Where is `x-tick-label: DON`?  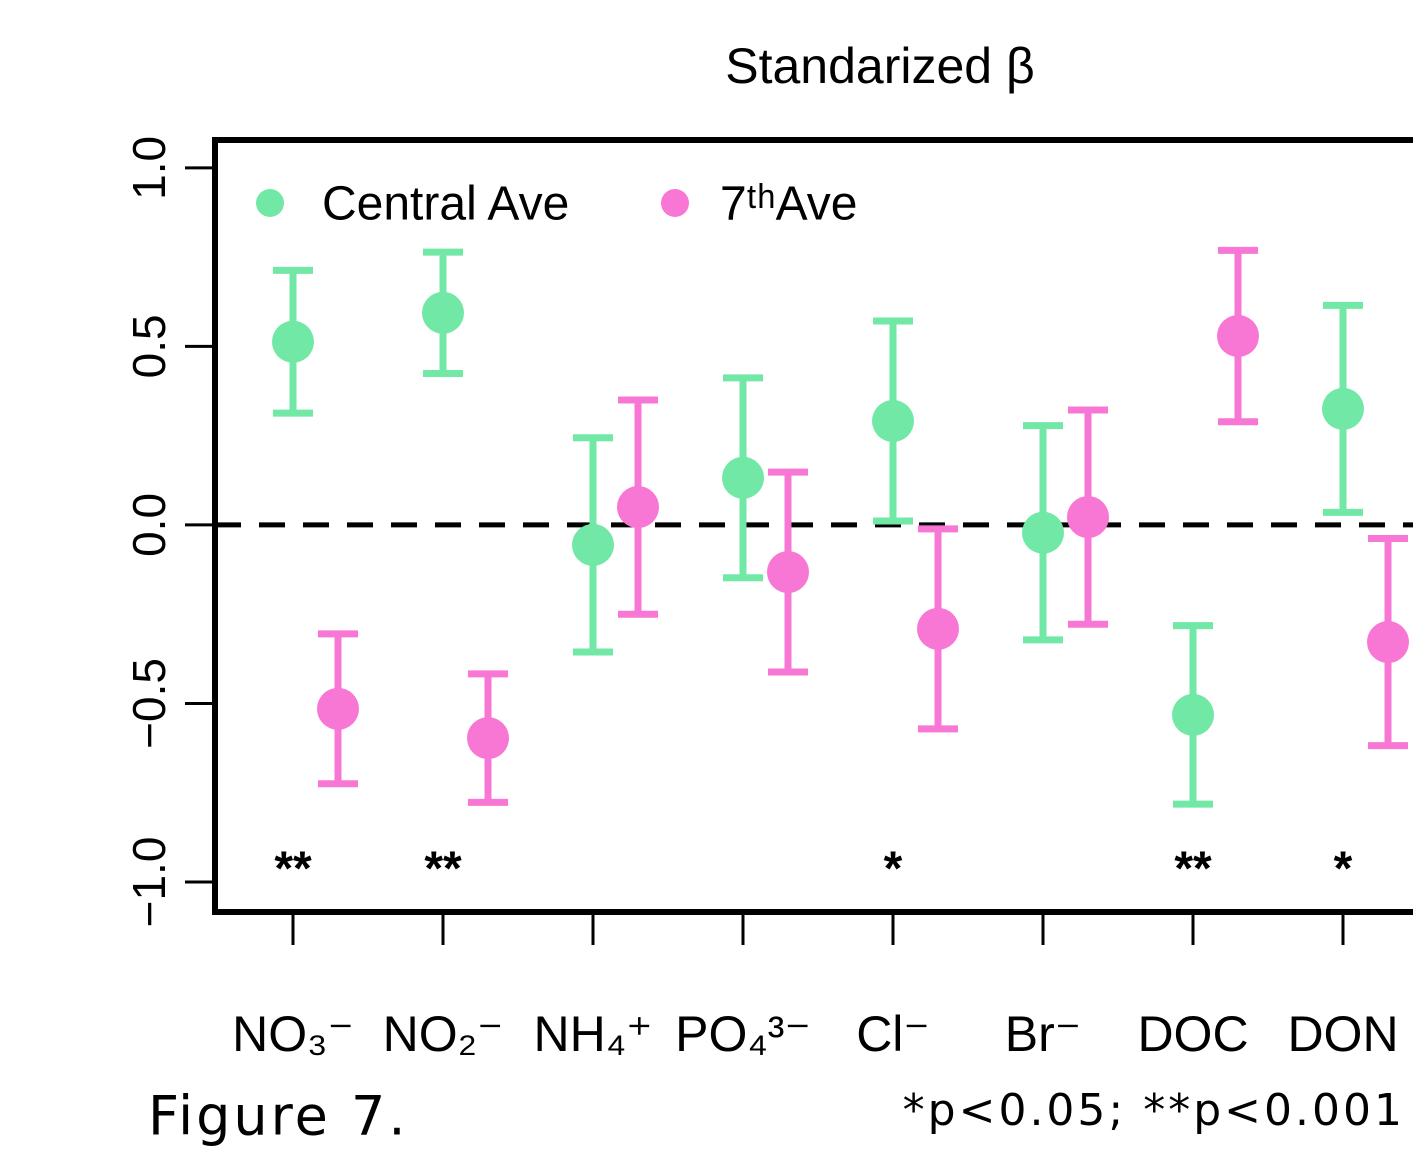
x-tick-label: DON is located at coordinates (1342, 1034).